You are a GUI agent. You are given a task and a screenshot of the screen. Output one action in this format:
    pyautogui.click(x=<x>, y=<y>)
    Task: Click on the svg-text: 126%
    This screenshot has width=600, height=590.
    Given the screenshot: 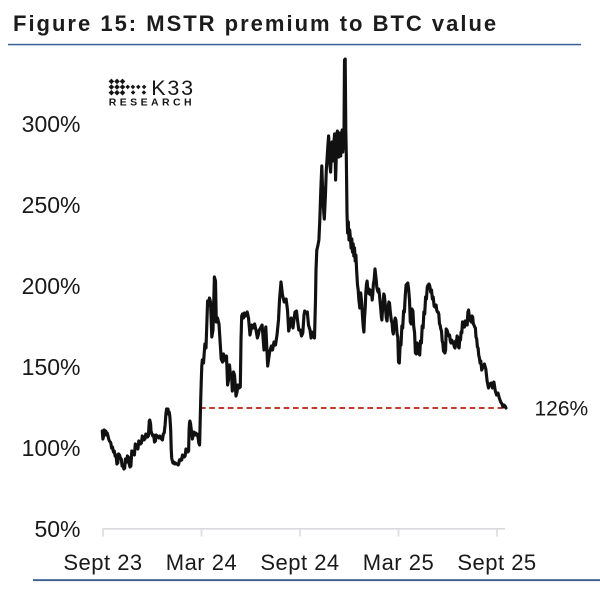 What is the action you would take?
    pyautogui.click(x=562, y=409)
    